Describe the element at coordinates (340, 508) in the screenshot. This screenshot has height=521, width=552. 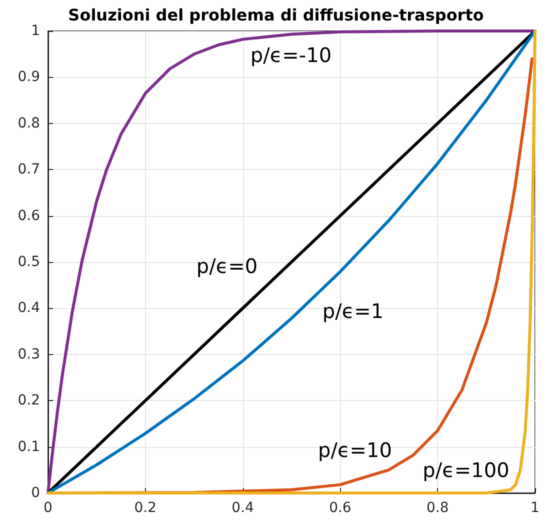
I see `x-tick-label: 0.6` at that location.